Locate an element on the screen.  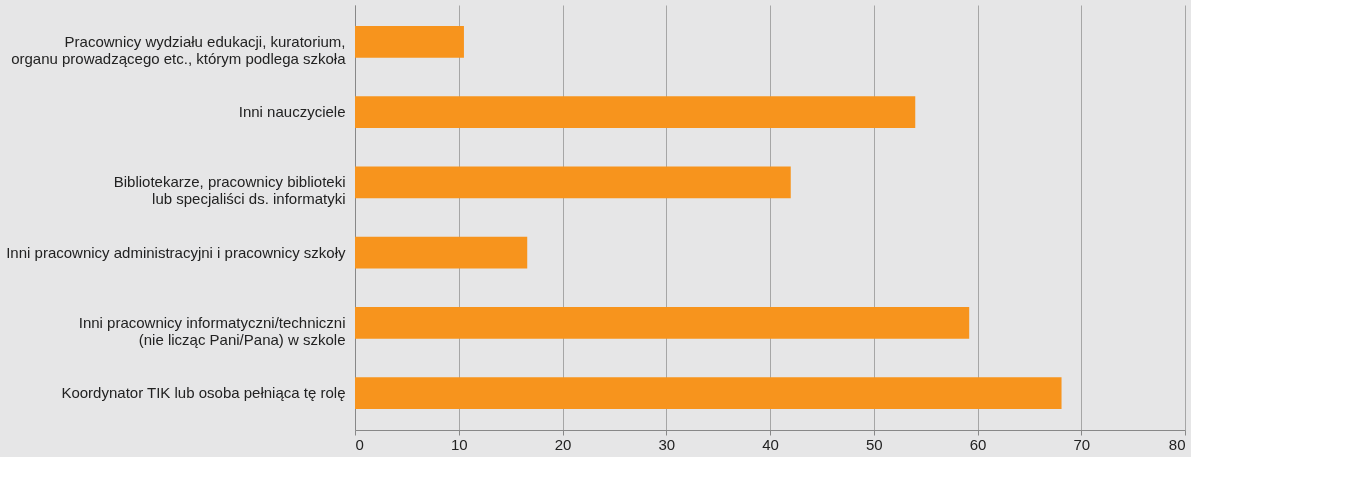
x-tick-label: 40 is located at coordinates (770, 444).